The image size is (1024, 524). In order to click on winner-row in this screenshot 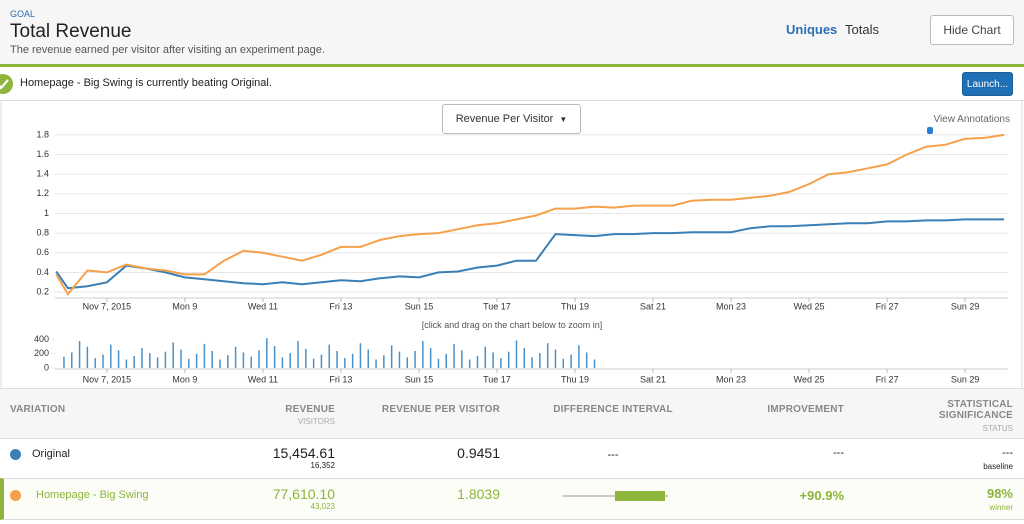, I will do `click(512, 499)`.